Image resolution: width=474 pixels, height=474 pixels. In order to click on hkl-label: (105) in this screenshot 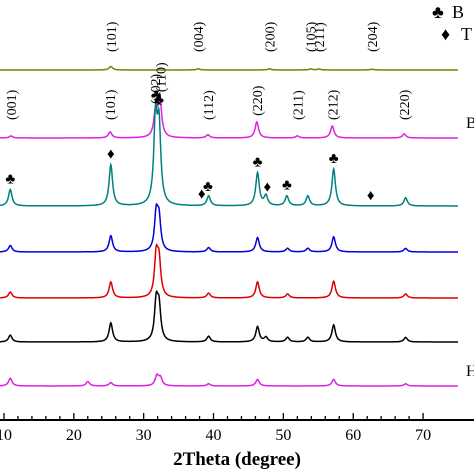, I will do `click(312, 36)`.